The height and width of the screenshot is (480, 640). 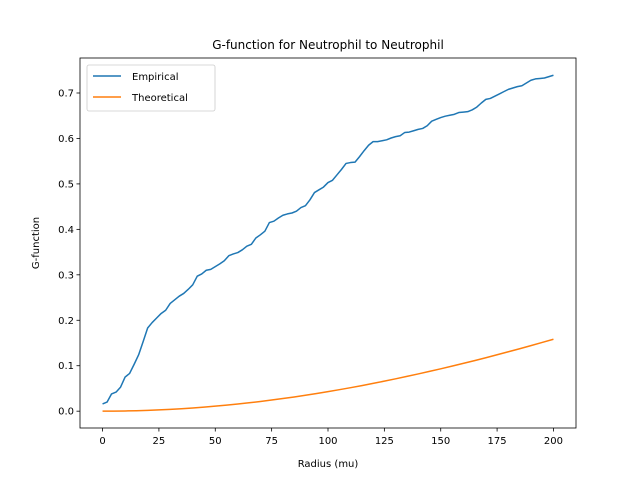 What do you see at coordinates (328, 45) in the screenshot?
I see `chart-title: G-function for Neutrophil to Neutrophil` at bounding box center [328, 45].